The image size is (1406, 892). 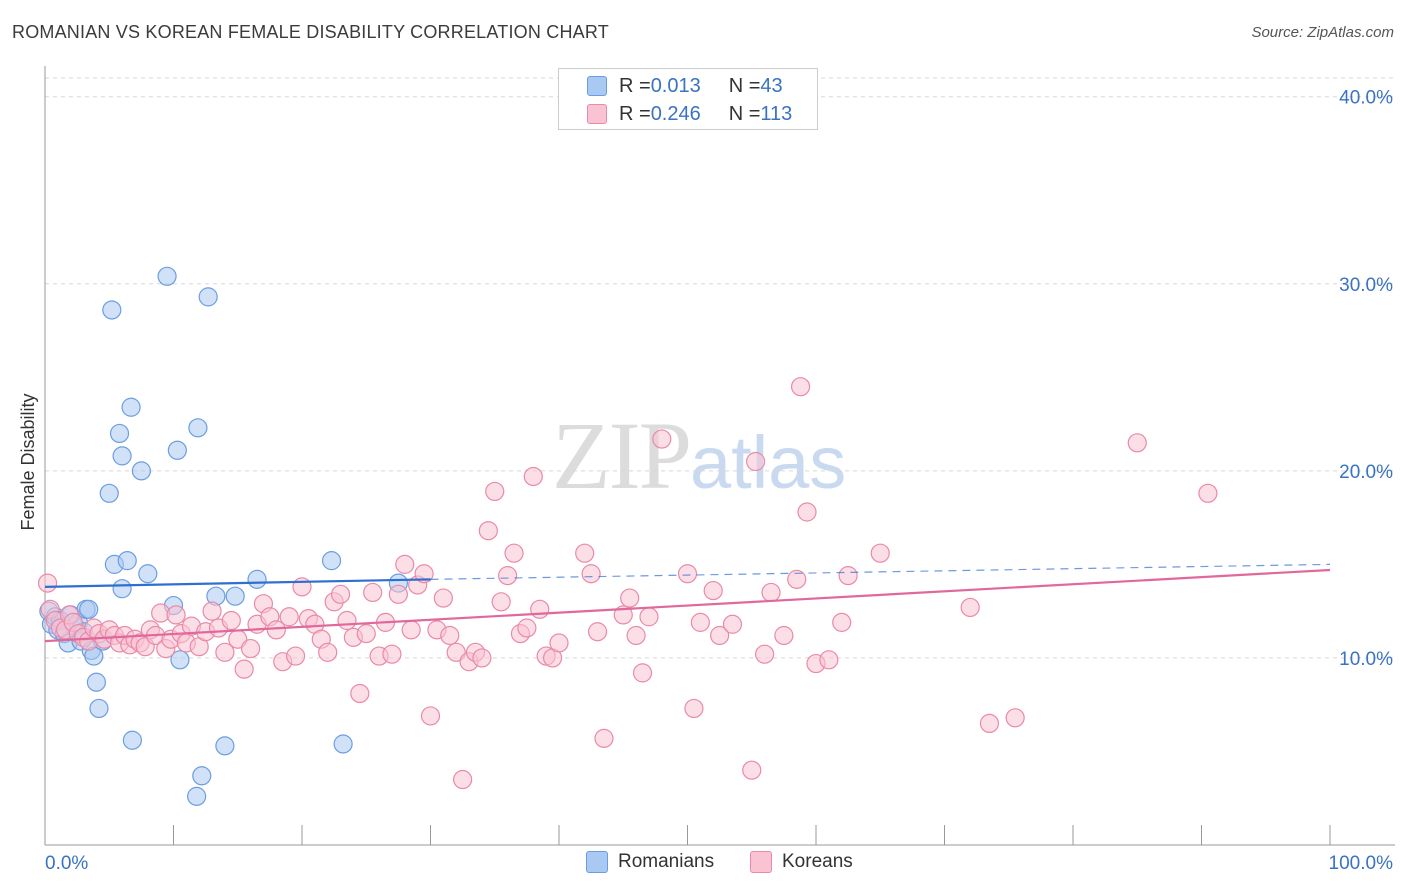 I want to click on legend-item-romanians: Romanians, so click(x=650, y=862).